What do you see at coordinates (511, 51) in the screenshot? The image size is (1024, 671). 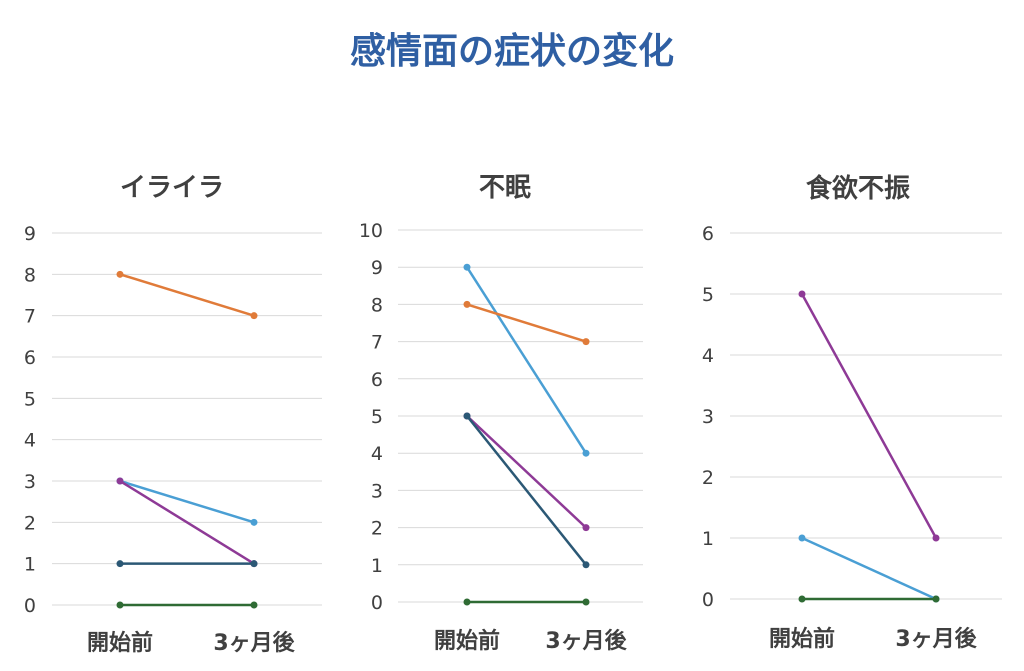 I see `main-title: 感情面の症状の変化` at bounding box center [511, 51].